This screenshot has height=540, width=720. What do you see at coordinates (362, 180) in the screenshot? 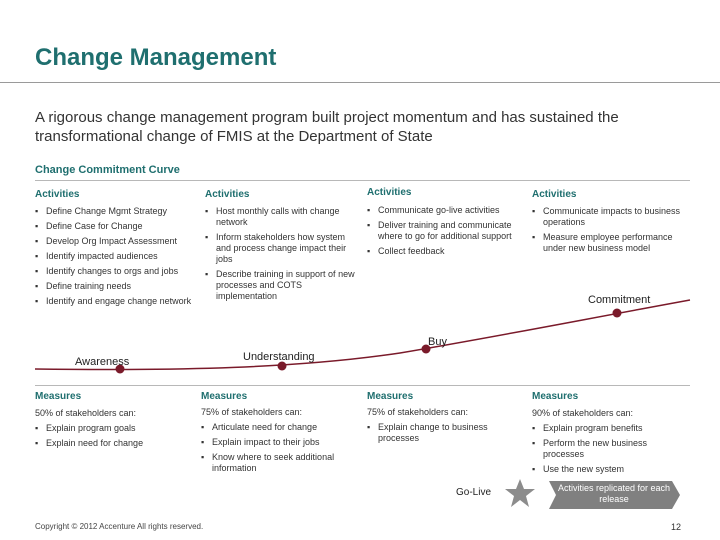
I see `divider-top` at bounding box center [362, 180].